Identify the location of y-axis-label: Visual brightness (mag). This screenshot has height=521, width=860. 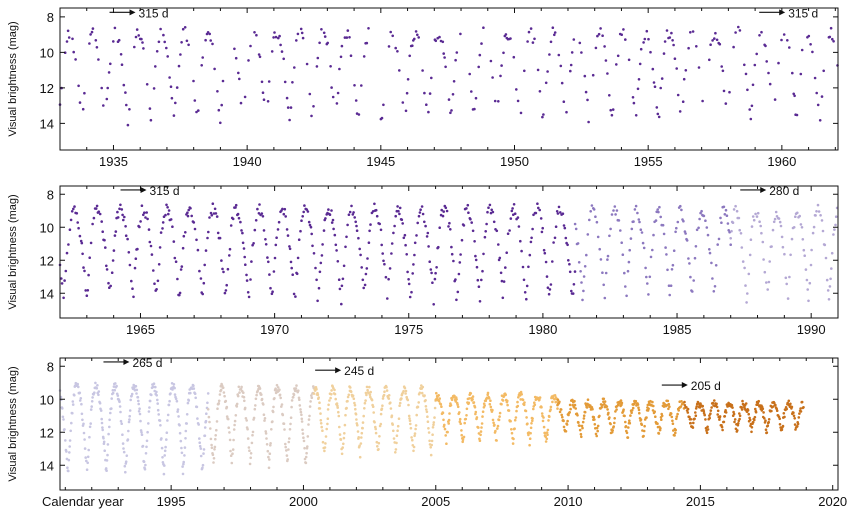
(13, 423).